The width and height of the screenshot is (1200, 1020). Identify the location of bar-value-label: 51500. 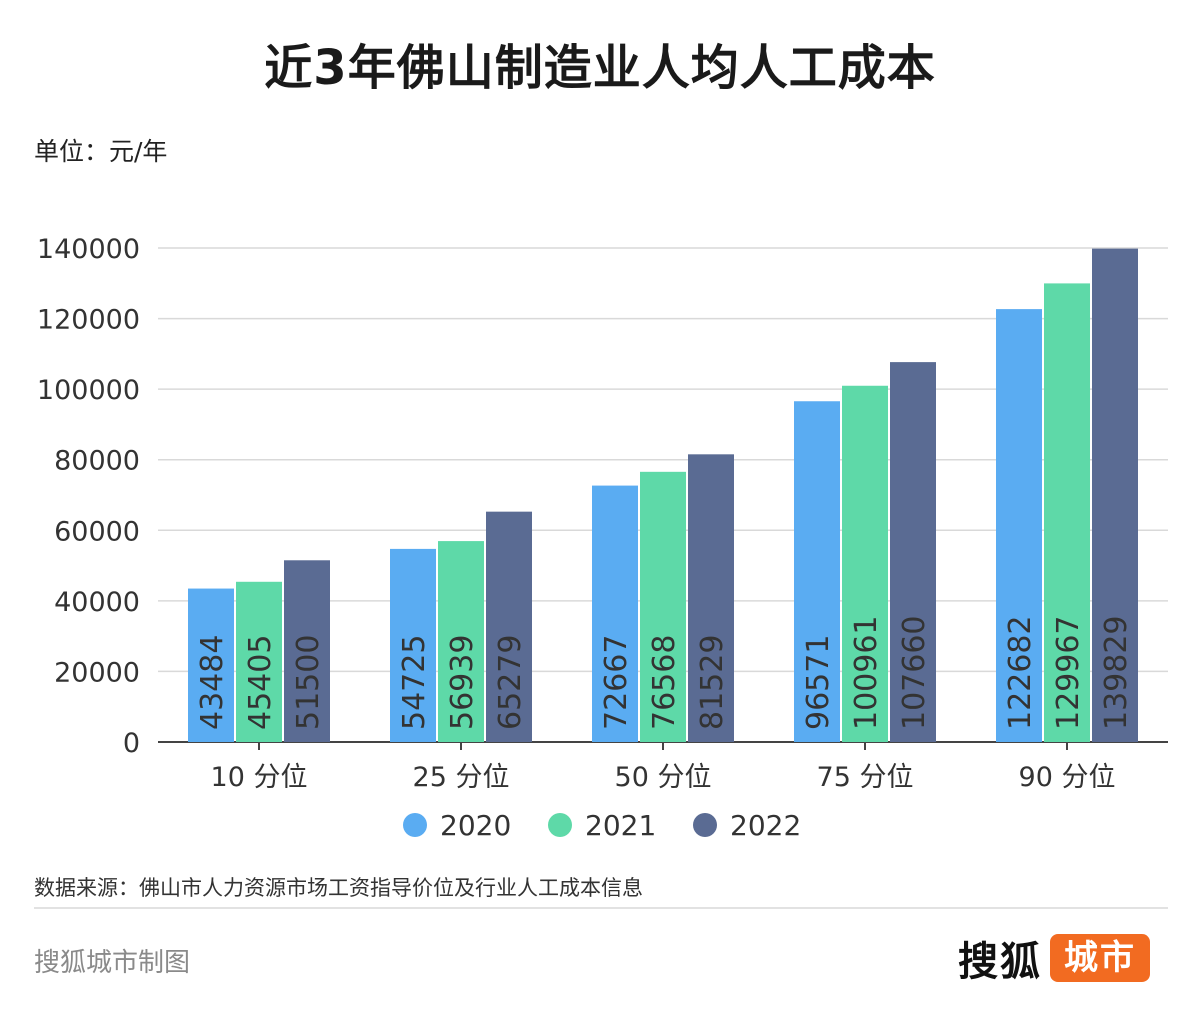
(308, 682).